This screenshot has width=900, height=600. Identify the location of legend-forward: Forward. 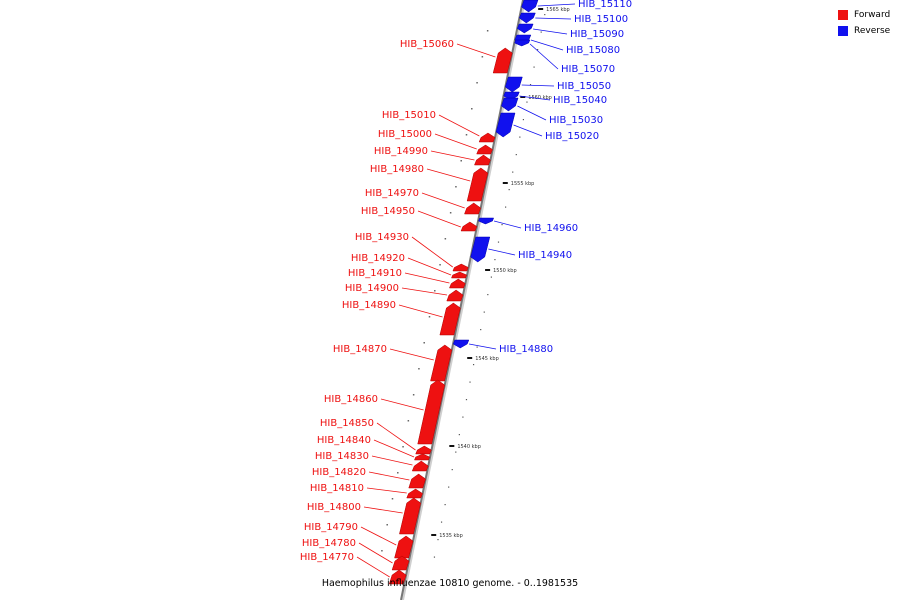
(864, 15).